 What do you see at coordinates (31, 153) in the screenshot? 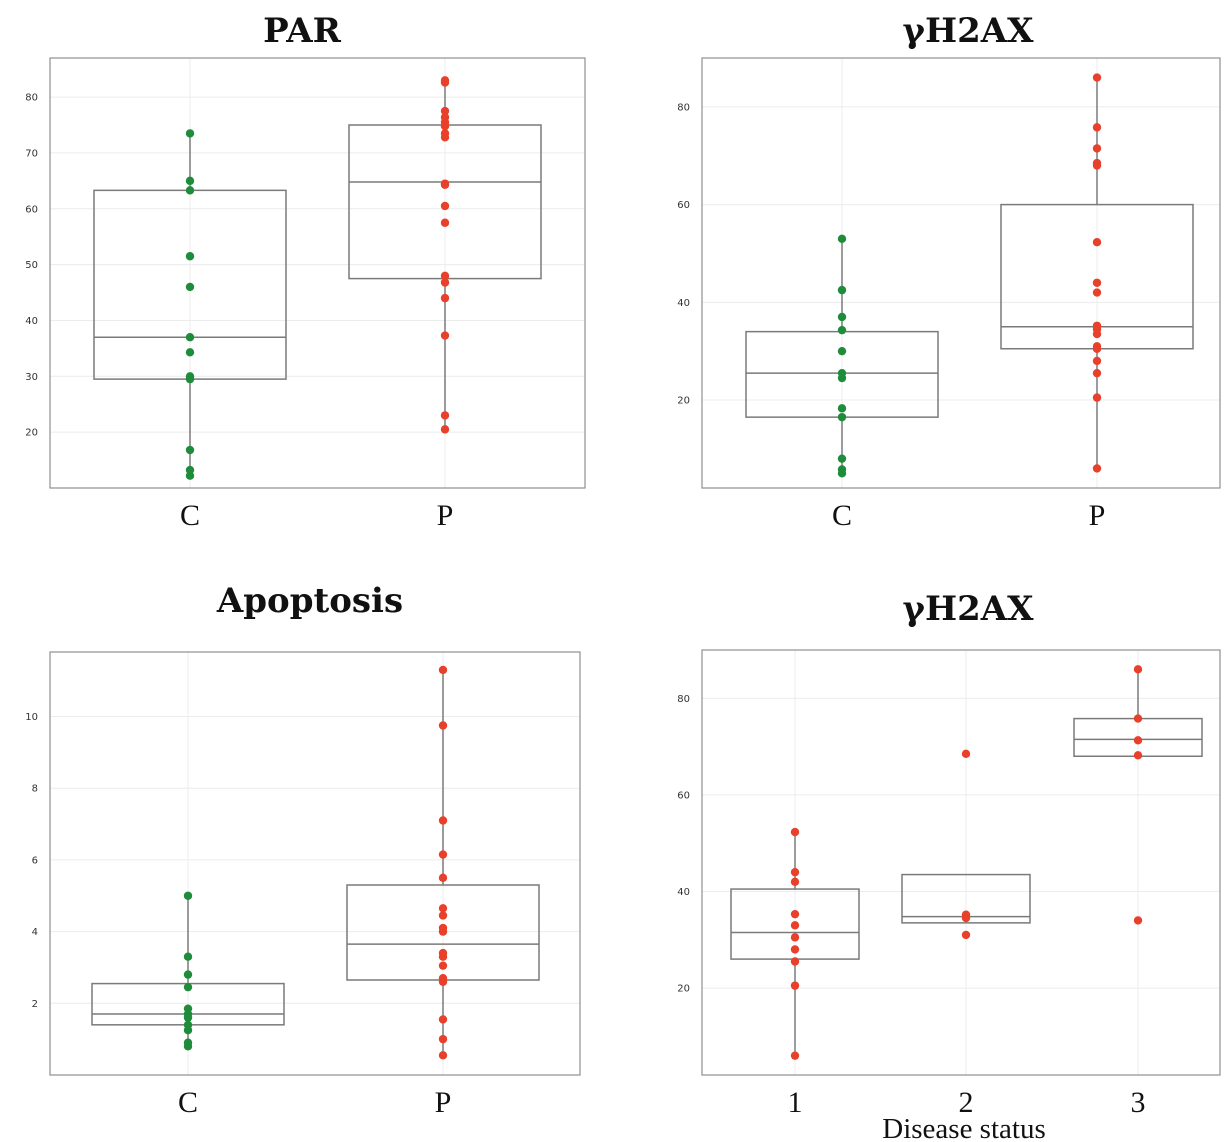
I see `y-tick-label: 70` at bounding box center [31, 153].